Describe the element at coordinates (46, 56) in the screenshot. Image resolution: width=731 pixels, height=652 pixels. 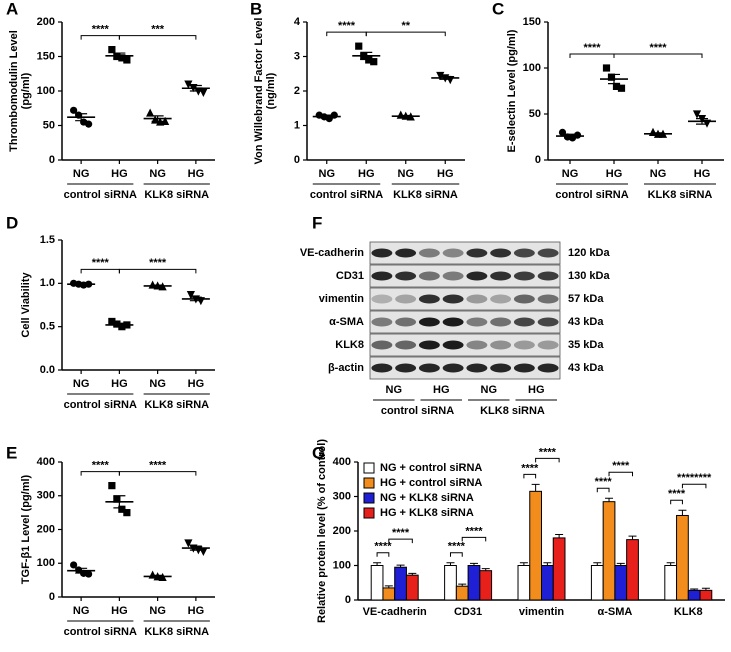
I see `y-tick-label: 150` at that location.